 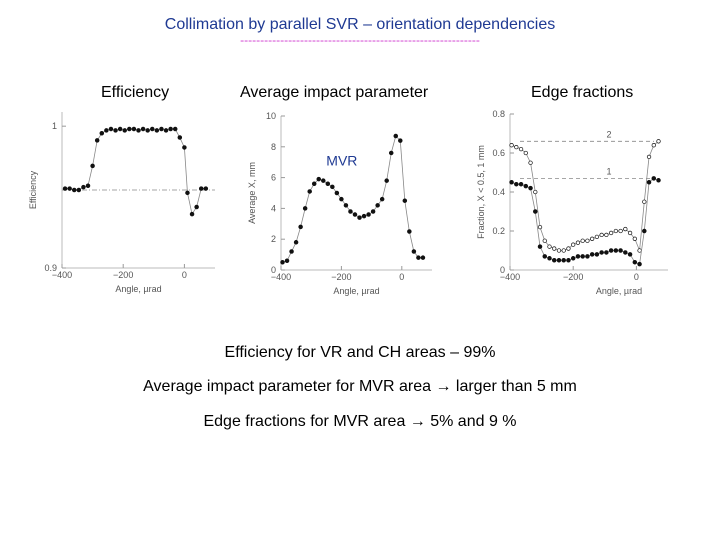 I want to click on x-tick-label: 0, so click(x=636, y=277).